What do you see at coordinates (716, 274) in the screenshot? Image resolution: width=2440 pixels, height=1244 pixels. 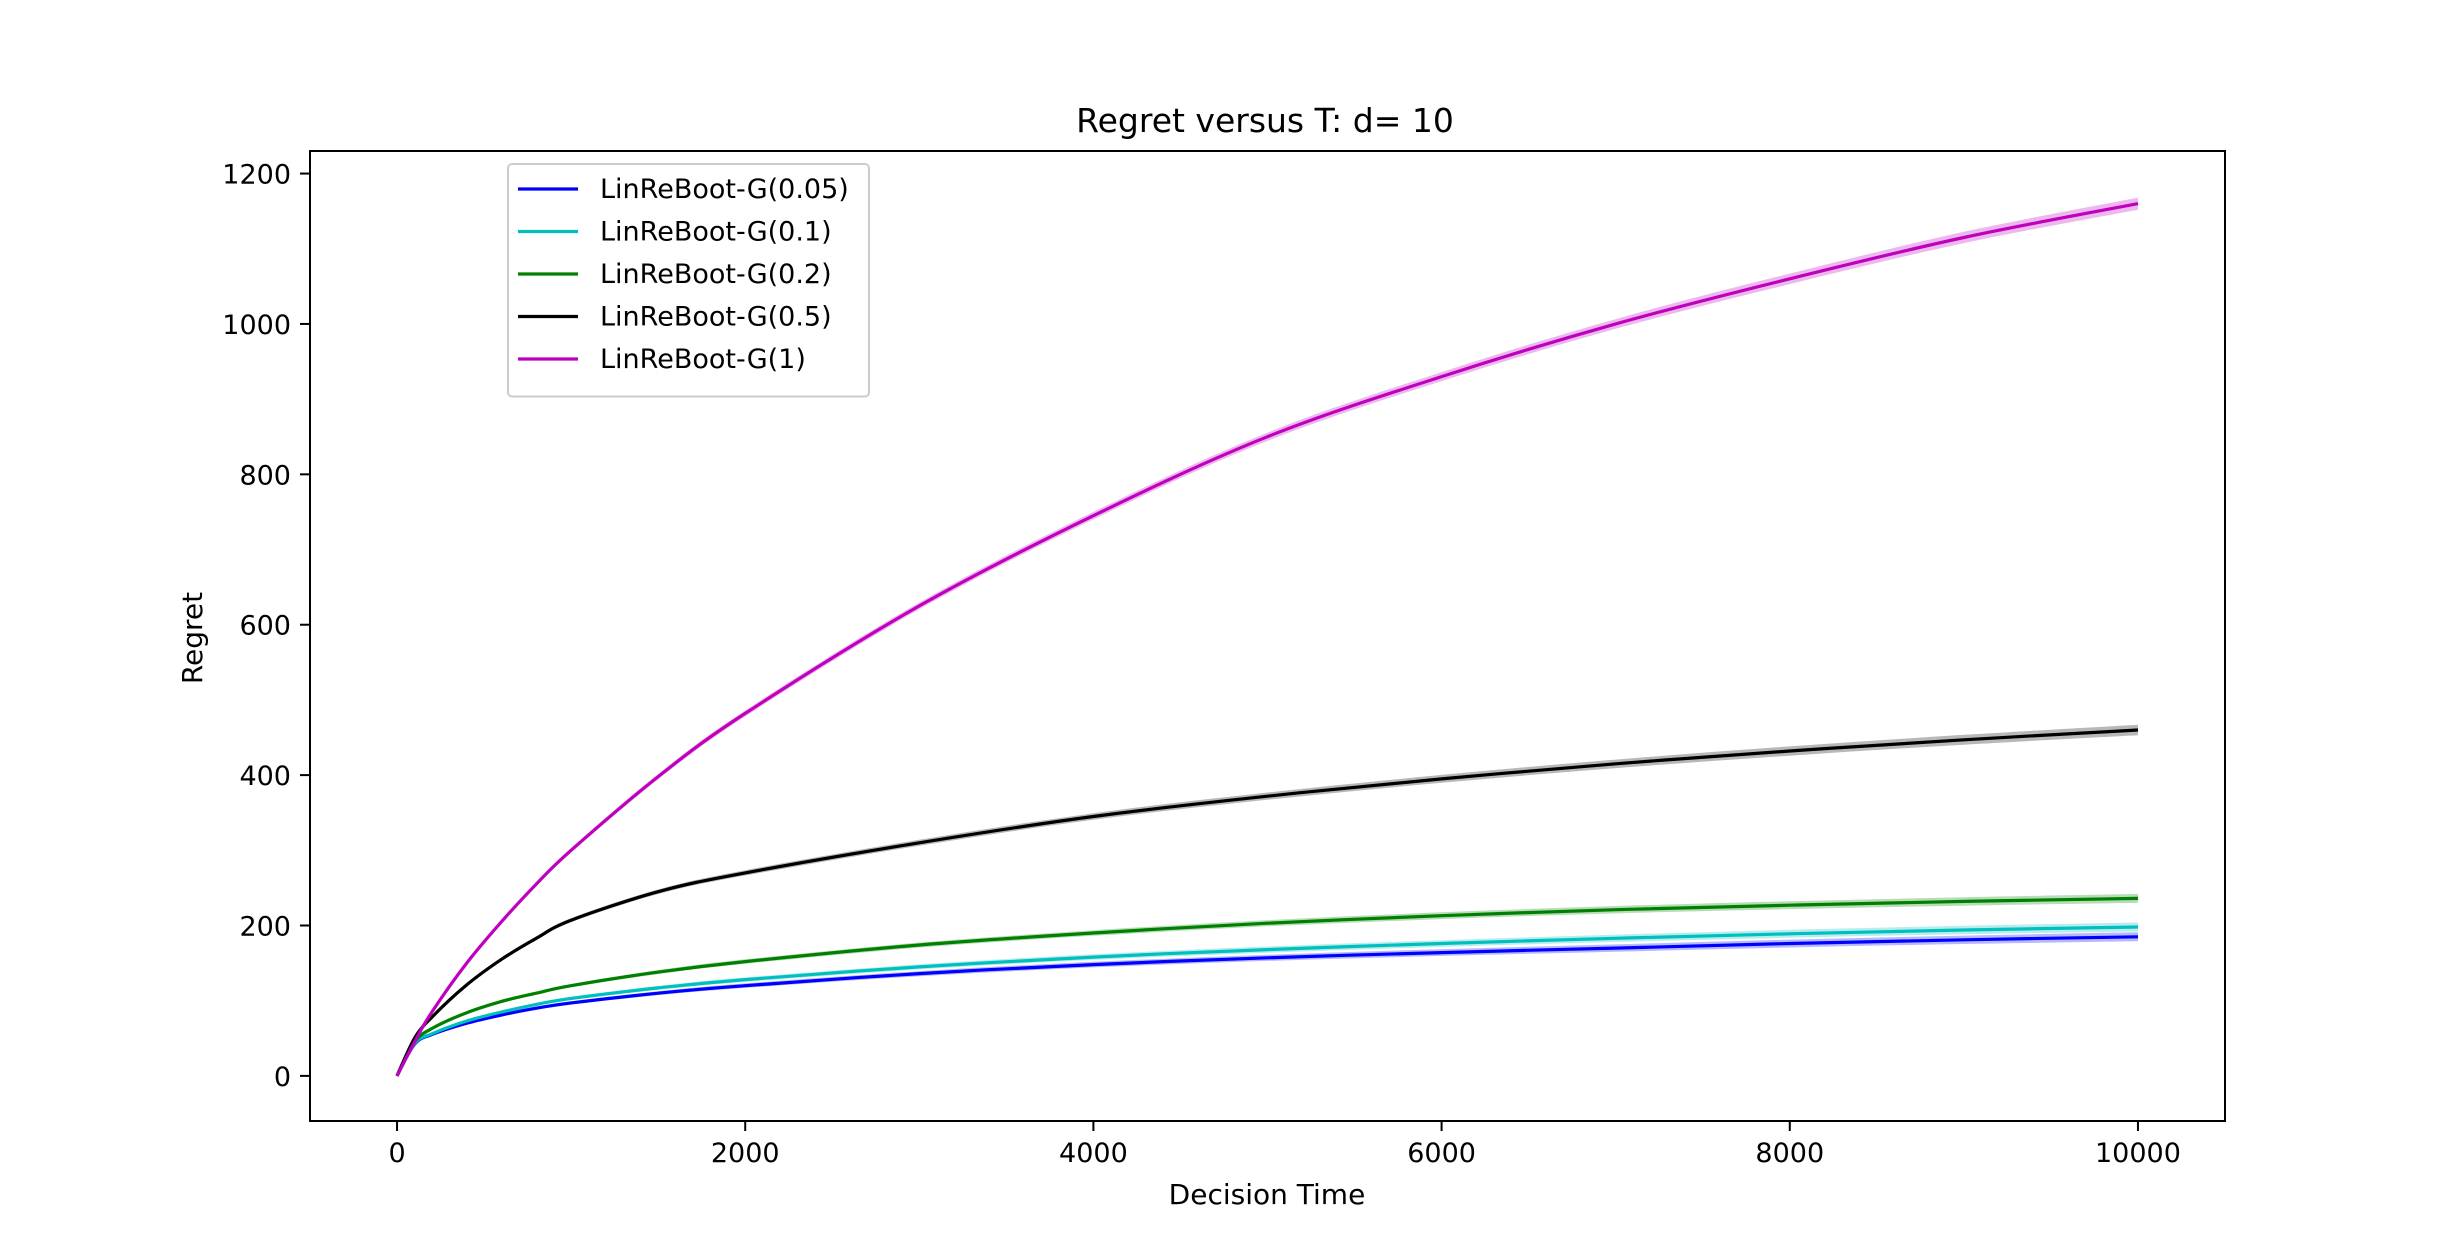 I see `legend-label-2: LinReBoot-G(0.2)` at bounding box center [716, 274].